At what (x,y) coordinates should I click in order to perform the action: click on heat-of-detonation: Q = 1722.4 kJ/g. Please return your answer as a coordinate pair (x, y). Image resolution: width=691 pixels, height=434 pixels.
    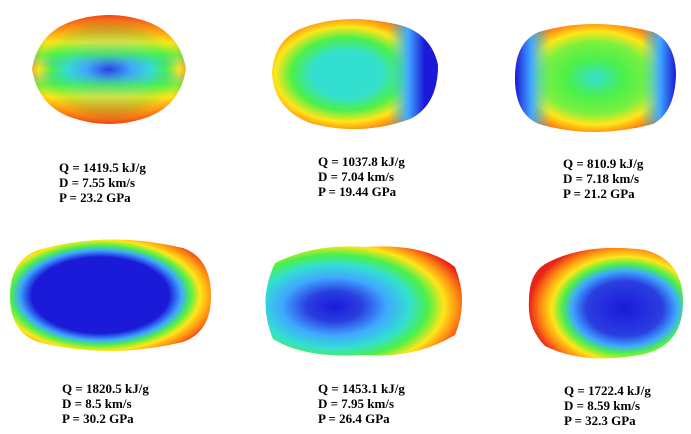
    Looking at the image, I should click on (607, 390).